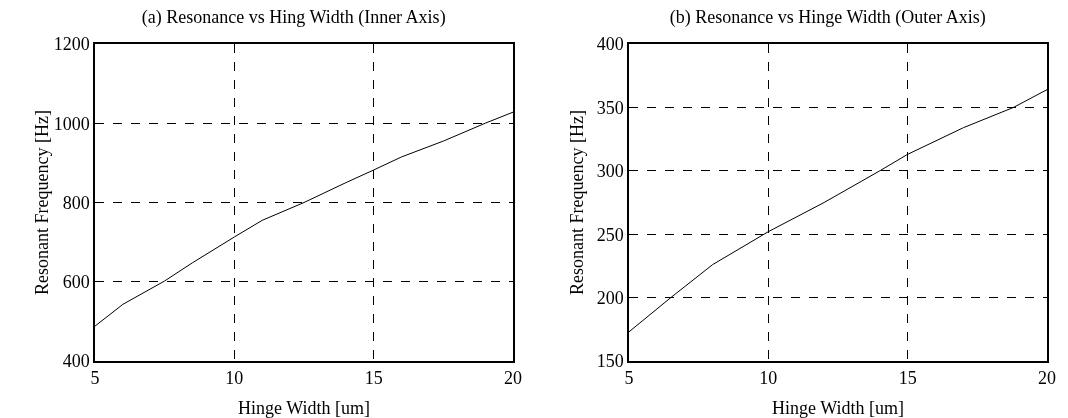 The height and width of the screenshot is (418, 1068). I want to click on y-tick-label: 1200, so click(71, 44).